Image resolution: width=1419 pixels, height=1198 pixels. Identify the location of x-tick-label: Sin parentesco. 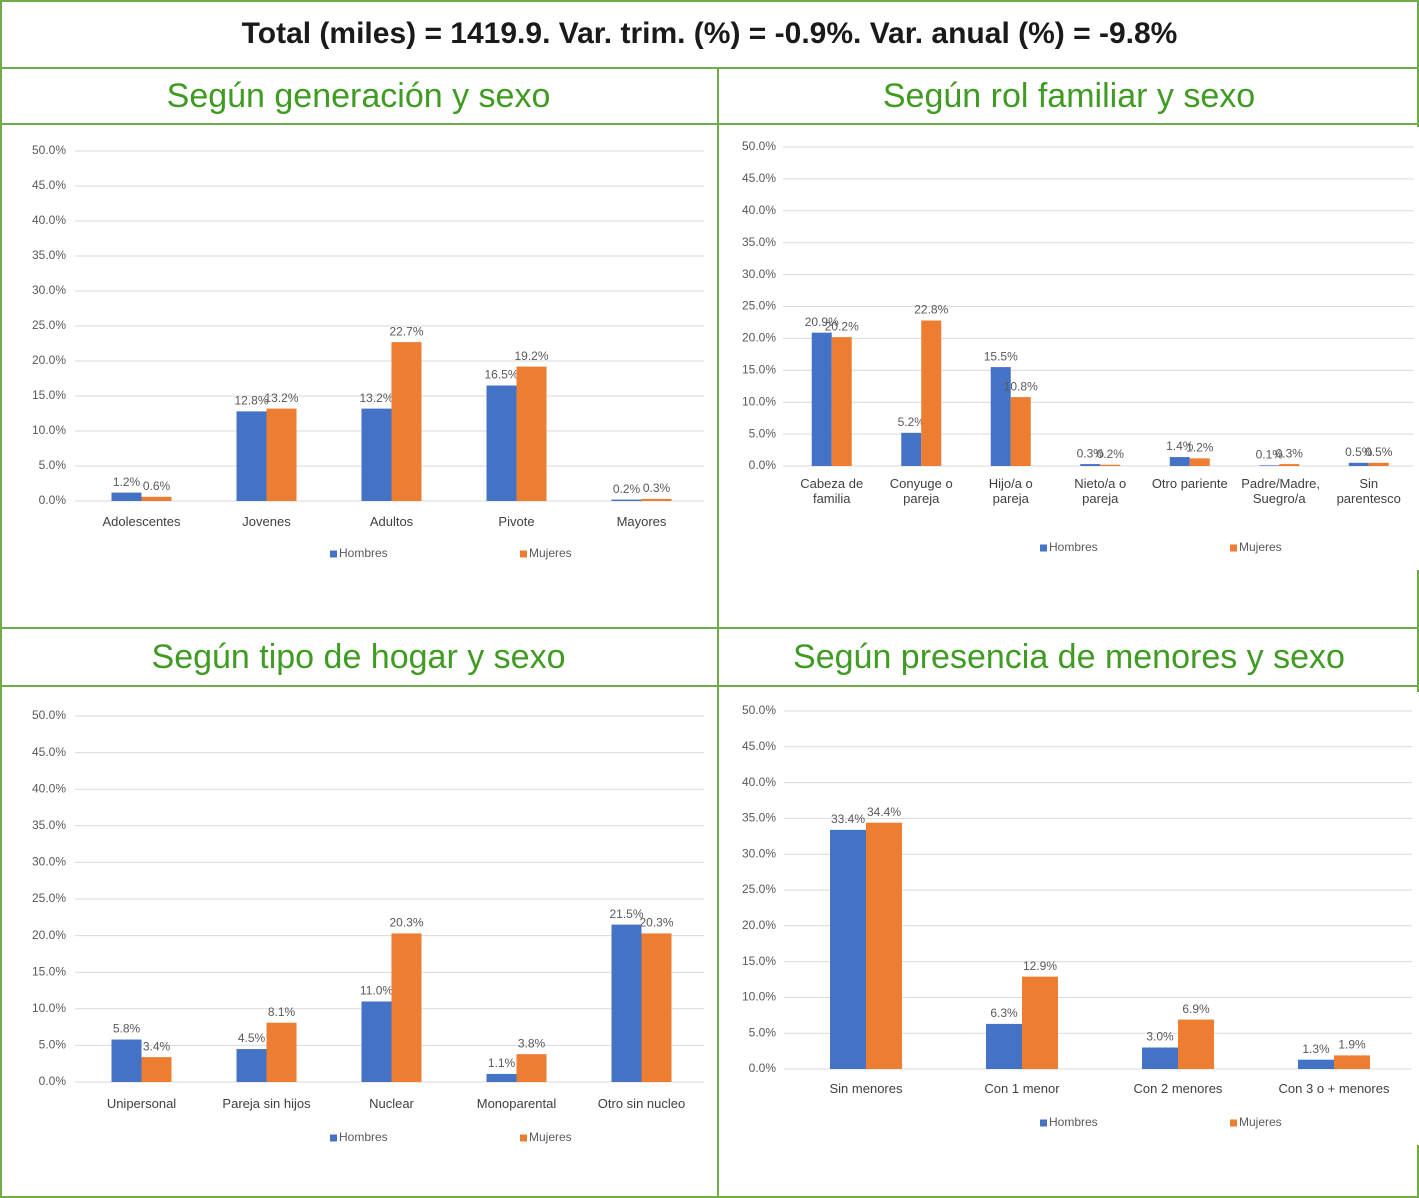
(1368, 491).